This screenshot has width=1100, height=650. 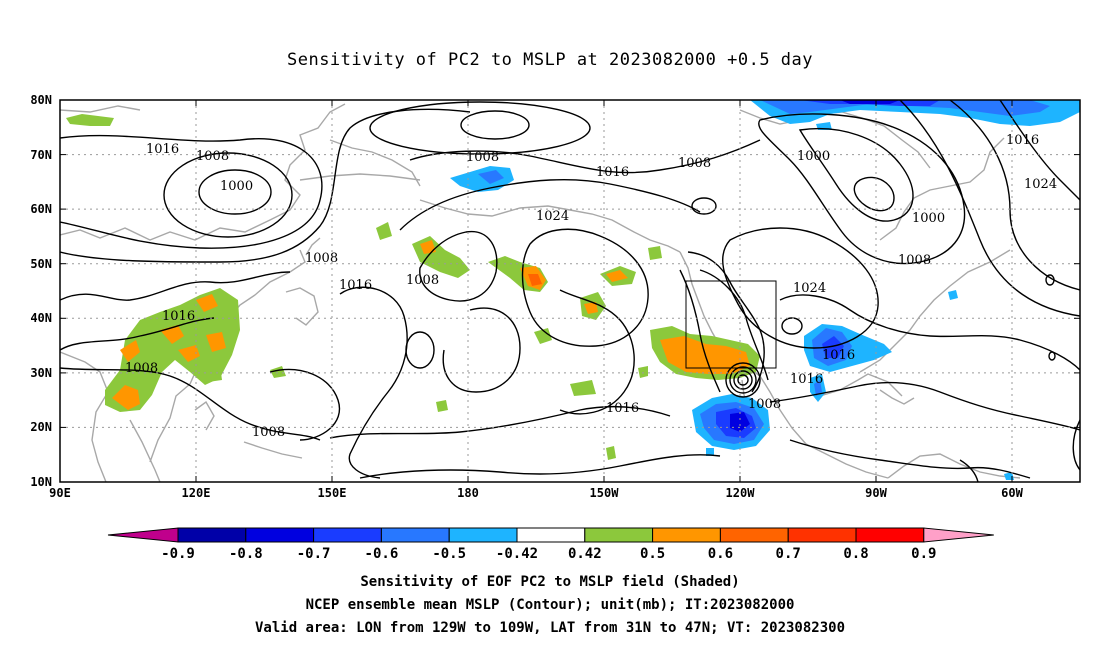 What do you see at coordinates (246, 554) in the screenshot?
I see `colorbar-label: -0.8` at bounding box center [246, 554].